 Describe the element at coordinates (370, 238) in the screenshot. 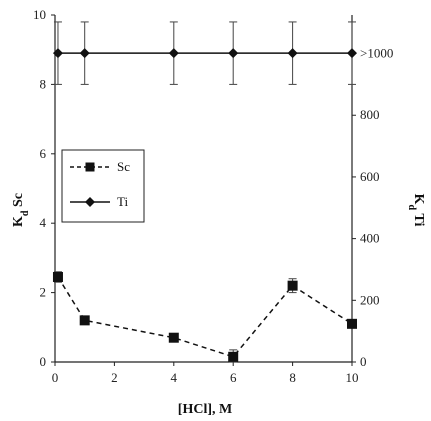

I see `y-right-tick-label: 400` at that location.